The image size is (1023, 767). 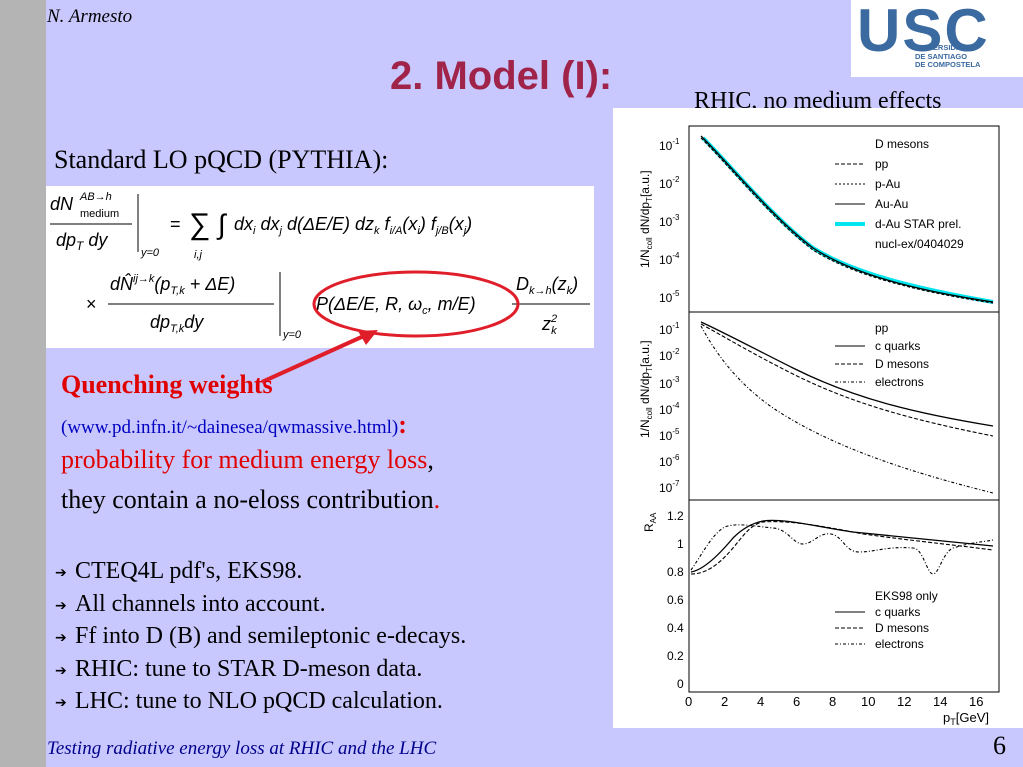 I want to click on x-axis-label: pT[GeV], so click(x=966, y=718).